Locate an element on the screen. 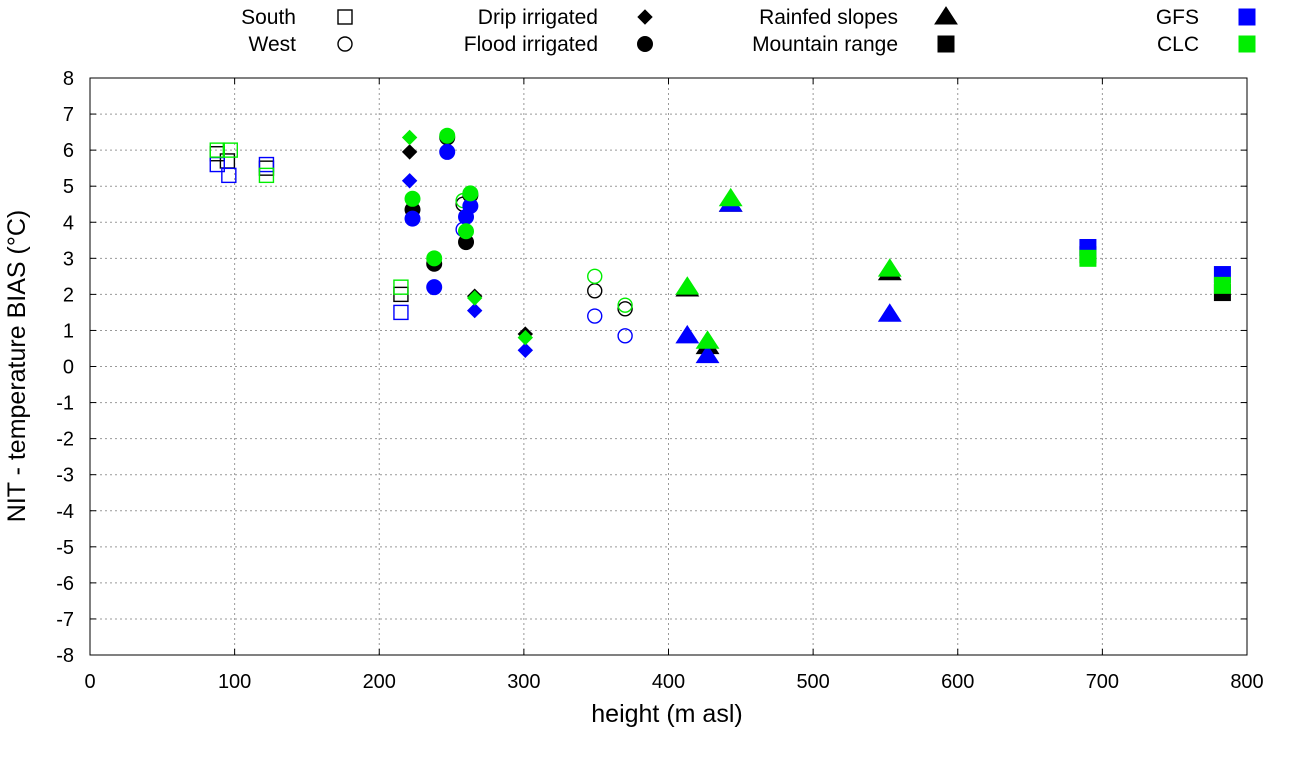 Image resolution: width=1290 pixels, height=760 pixels. legend-entry: West is located at coordinates (301, 44).